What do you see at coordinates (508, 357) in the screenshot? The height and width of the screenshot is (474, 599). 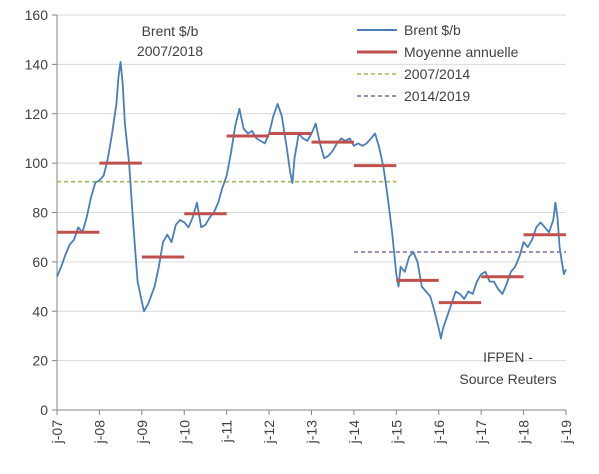 I see `source-note-line-1: IFPEN -` at bounding box center [508, 357].